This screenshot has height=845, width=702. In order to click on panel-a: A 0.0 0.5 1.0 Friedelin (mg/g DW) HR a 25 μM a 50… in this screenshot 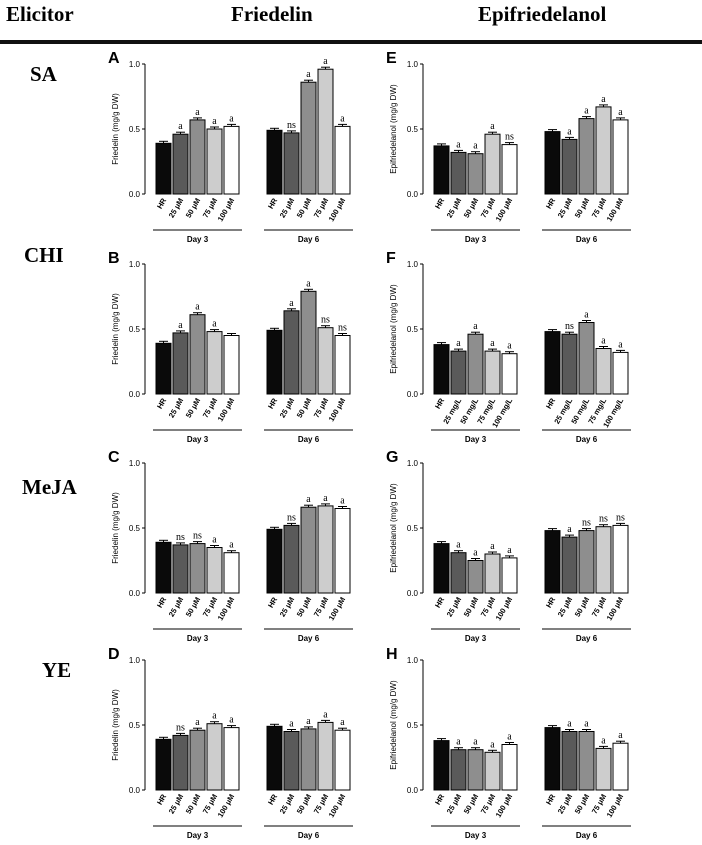, I will do `click(230, 147)`.